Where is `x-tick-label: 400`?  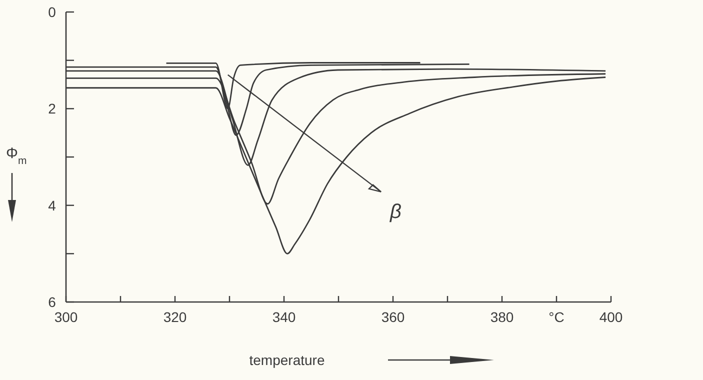 x-tick-label: 400 is located at coordinates (611, 317).